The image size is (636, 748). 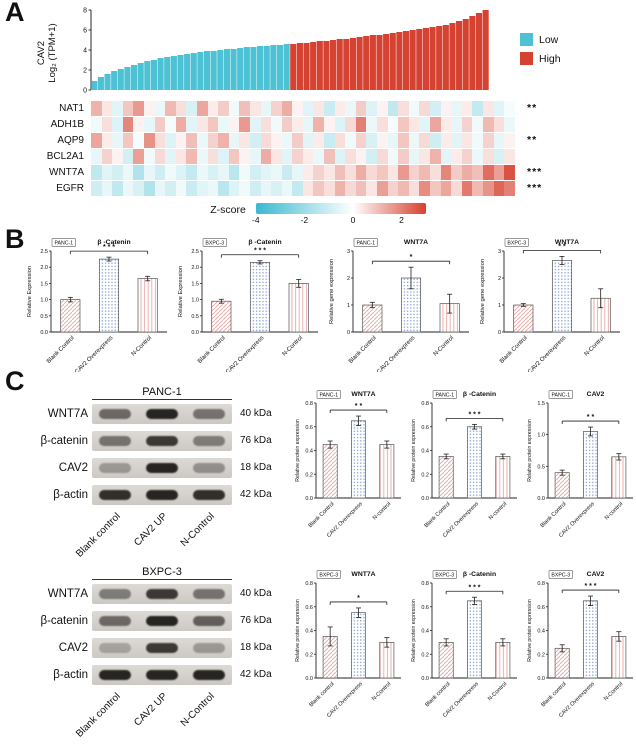 What do you see at coordinates (516, 244) in the screenshot?
I see `cell-line-tag-label: BXPC-3` at bounding box center [516, 244].